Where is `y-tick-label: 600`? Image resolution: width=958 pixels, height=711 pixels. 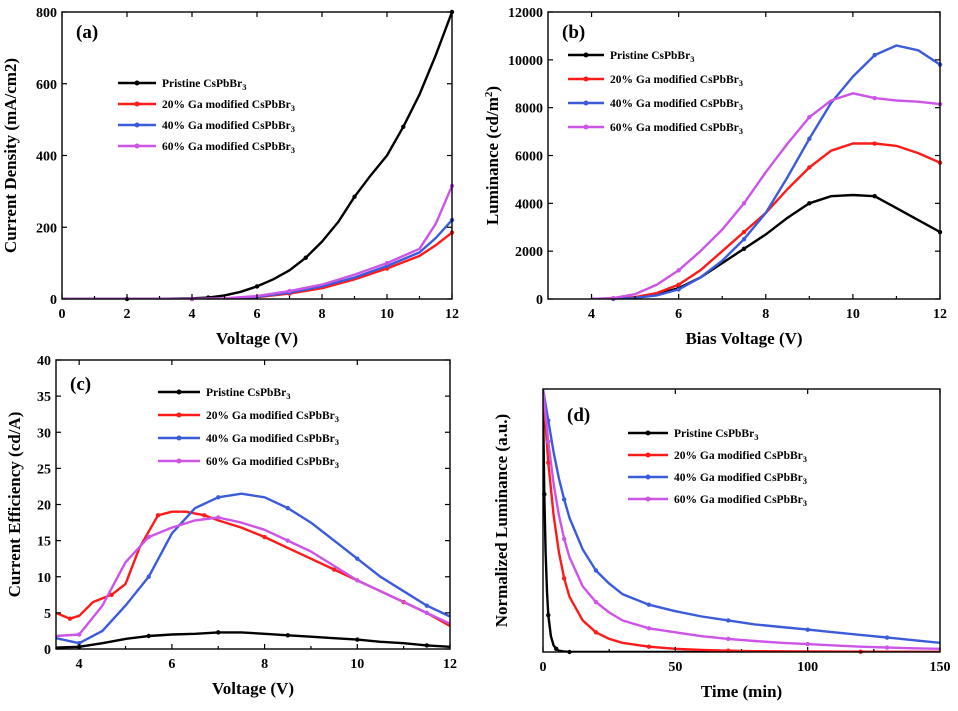
y-tick-label: 600 is located at coordinates (46, 85).